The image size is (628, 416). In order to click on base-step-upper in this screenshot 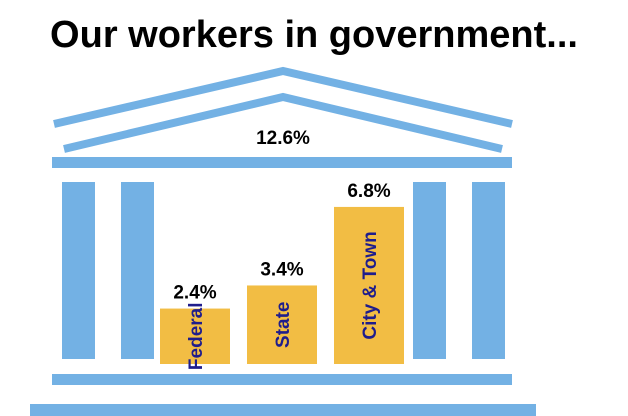, I will do `click(282, 379)`.